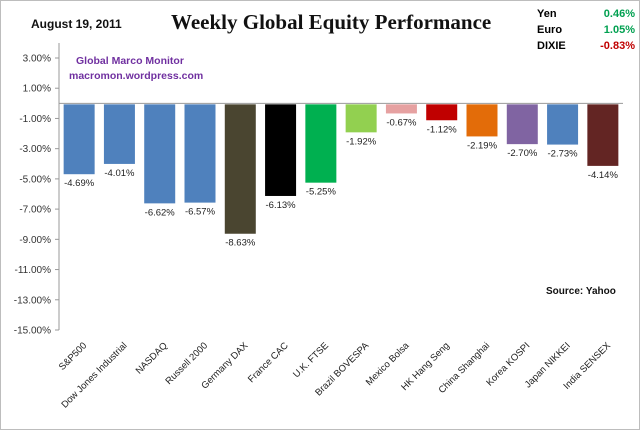 The image size is (640, 430). Describe the element at coordinates (586, 14) in the screenshot. I see `currency-yen: Yen 0.46%` at that location.